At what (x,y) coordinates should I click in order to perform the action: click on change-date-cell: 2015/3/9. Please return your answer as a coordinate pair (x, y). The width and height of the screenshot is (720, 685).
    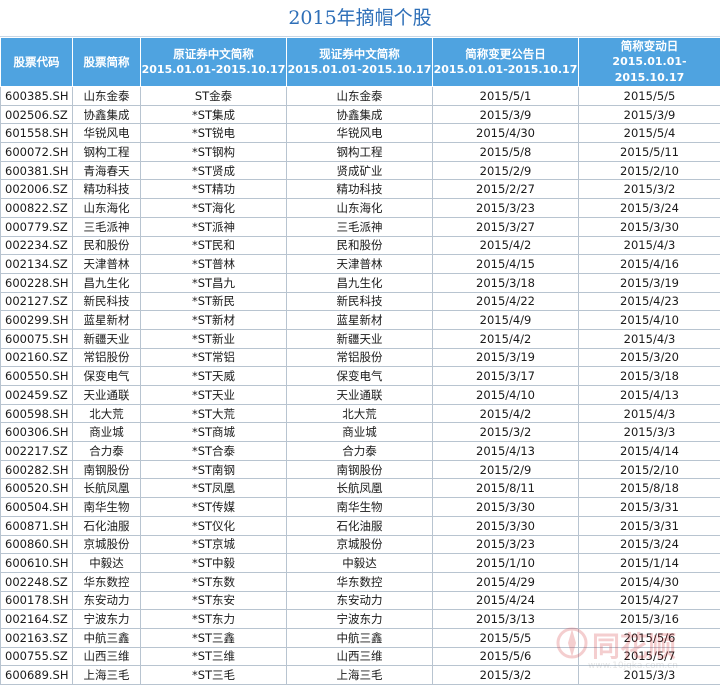
    Looking at the image, I should click on (649, 114).